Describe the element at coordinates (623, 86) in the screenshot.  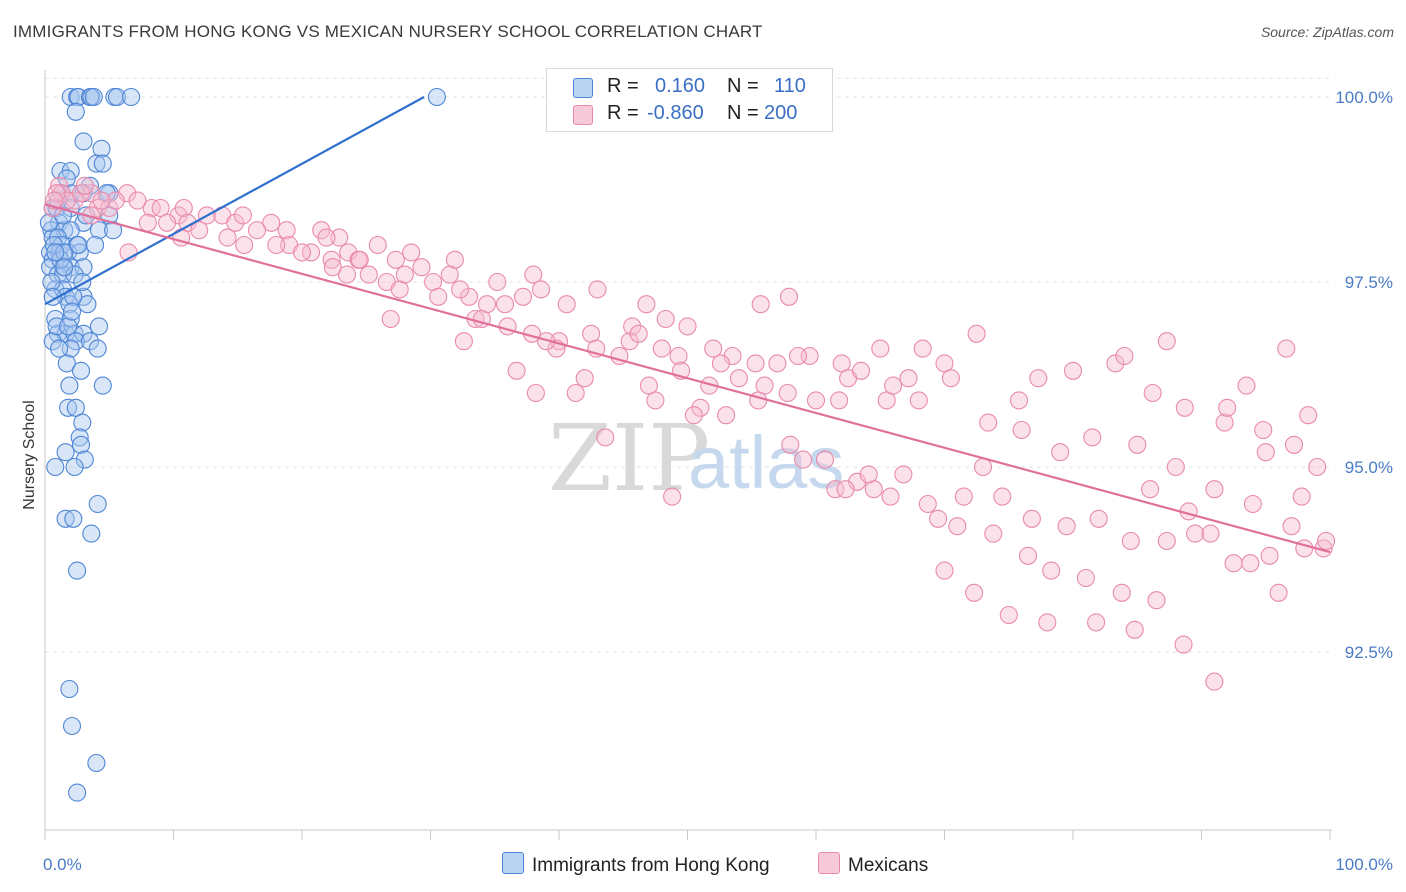
I see `legend-r-label: R =` at that location.